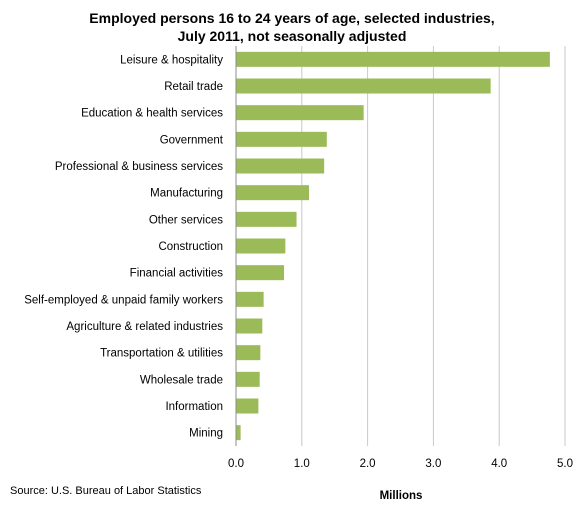  What do you see at coordinates (401, 496) in the screenshot?
I see `x-axis-title: Millions` at bounding box center [401, 496].